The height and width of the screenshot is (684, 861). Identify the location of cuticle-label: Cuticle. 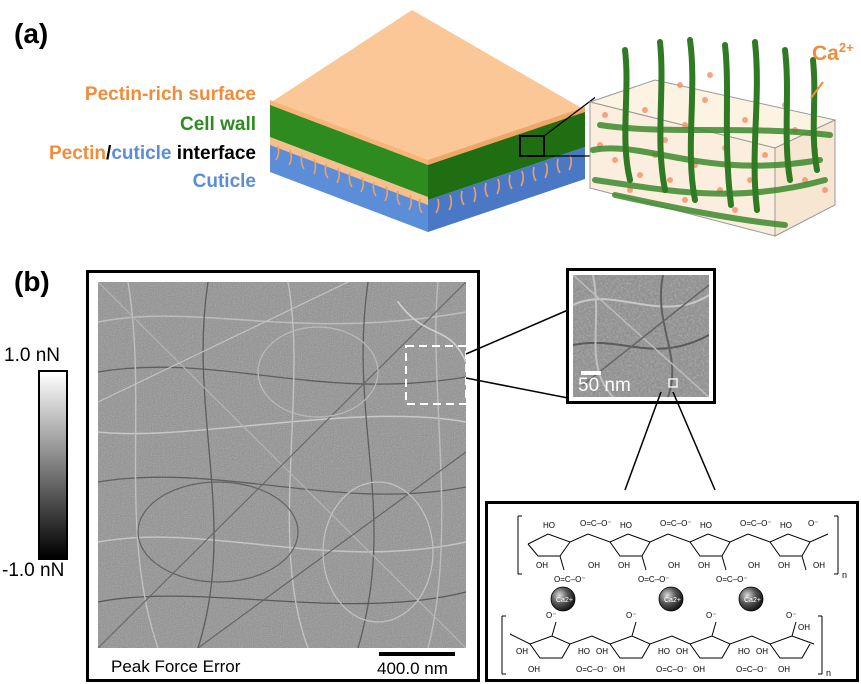
(224, 181).